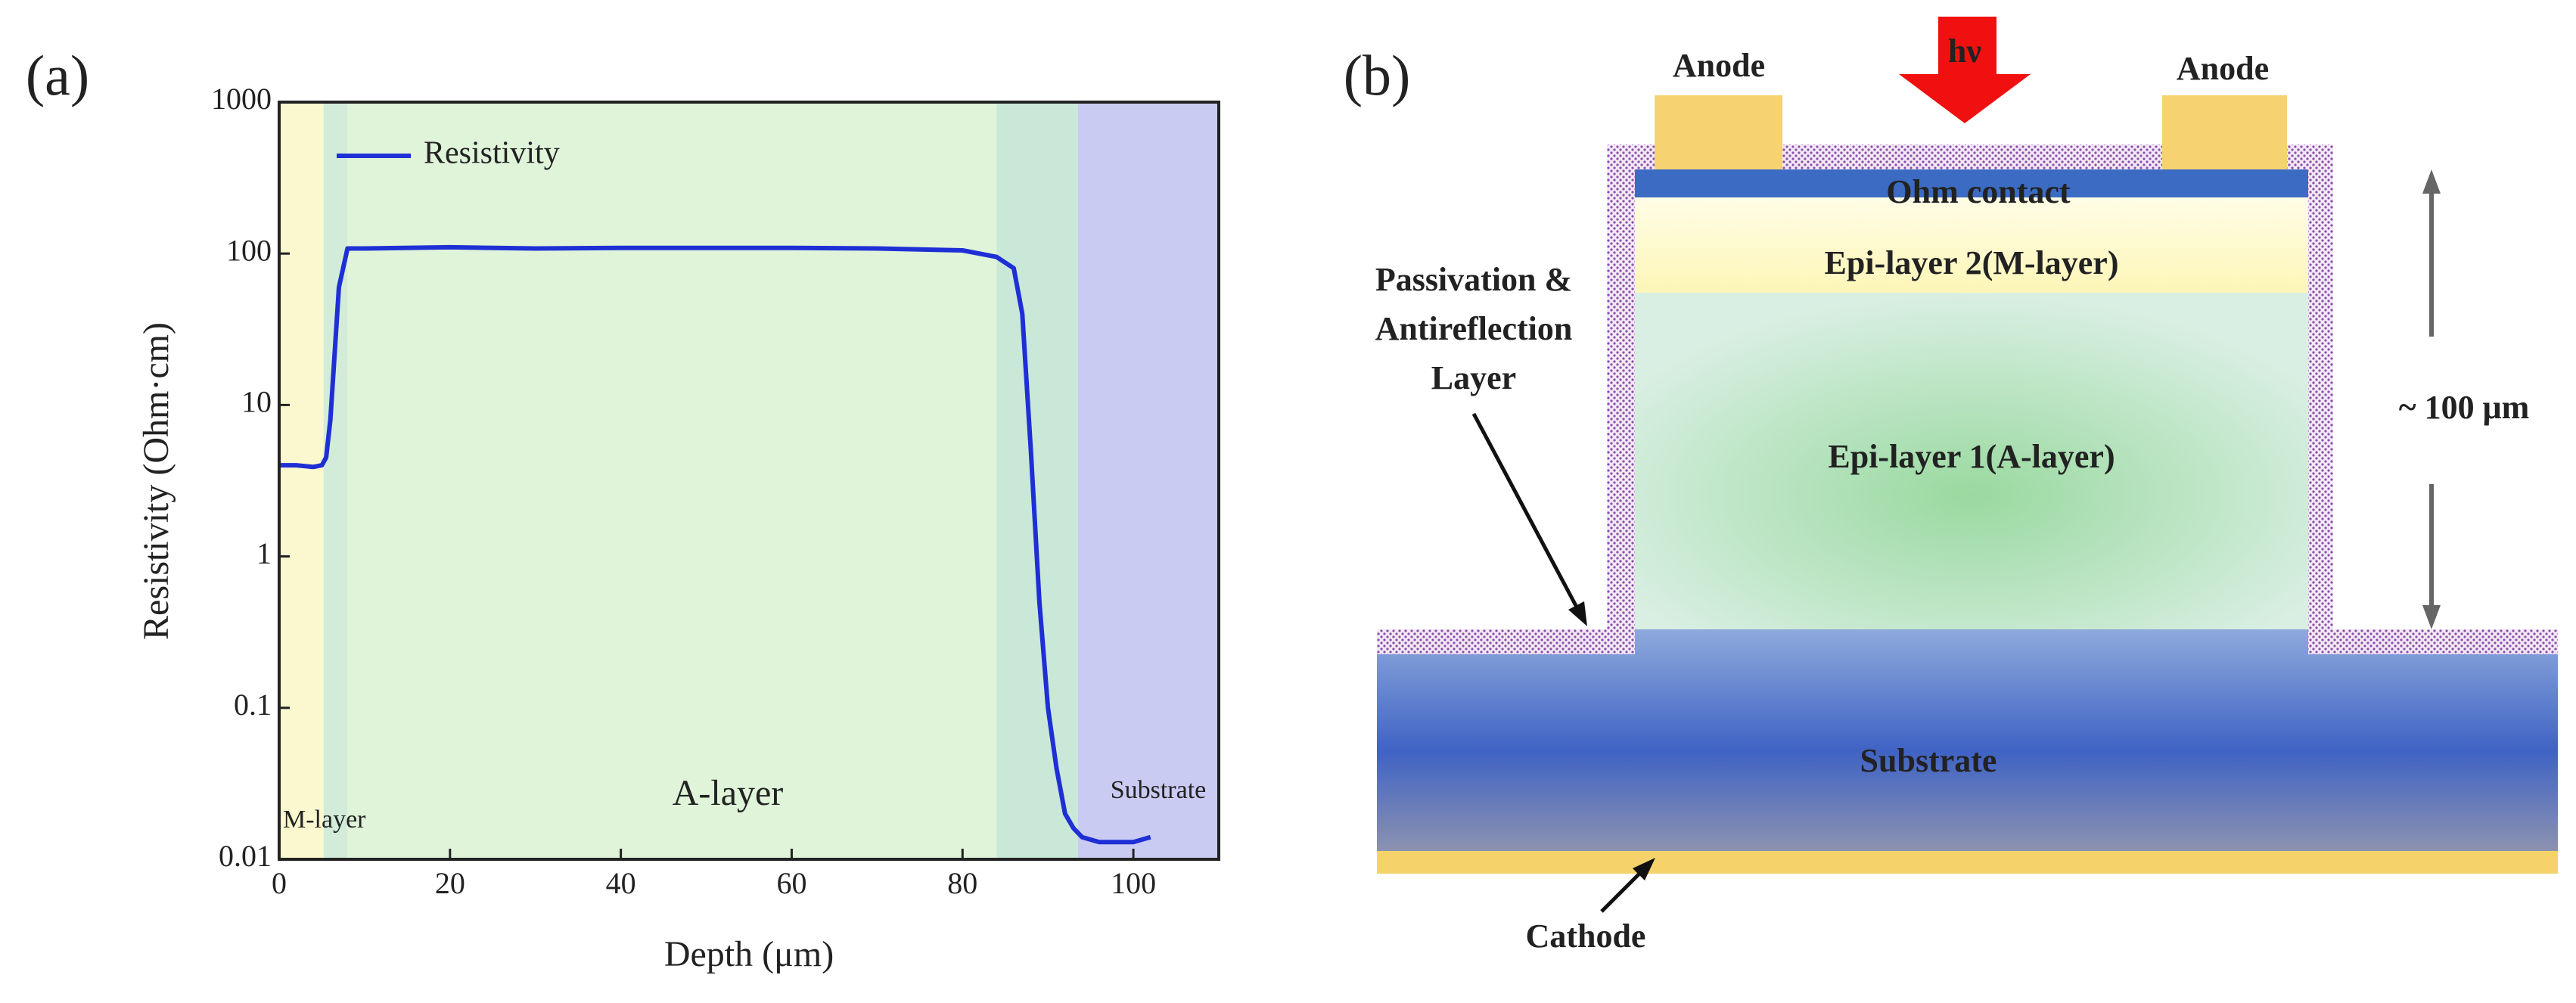  I want to click on region-label: A-layer, so click(728, 793).